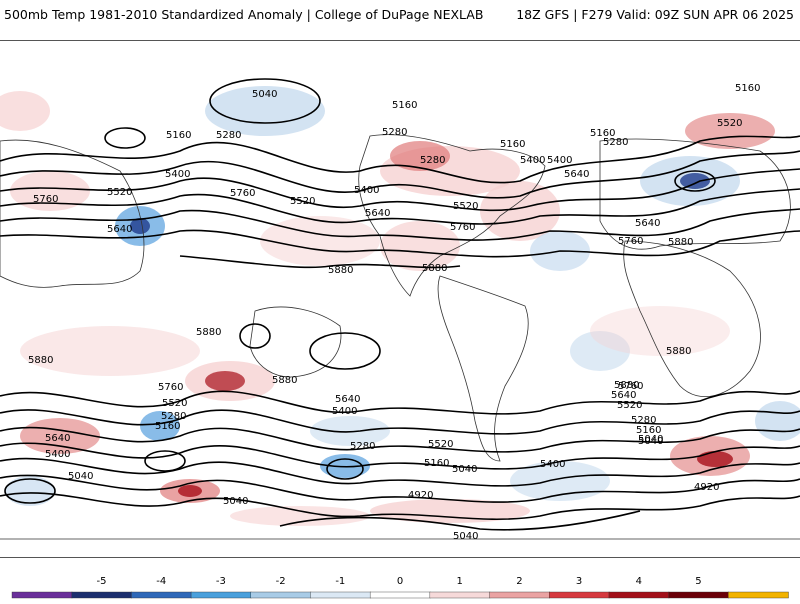 This screenshot has width=800, height=604. I want to click on contour-5640-south, so click(400, 422).